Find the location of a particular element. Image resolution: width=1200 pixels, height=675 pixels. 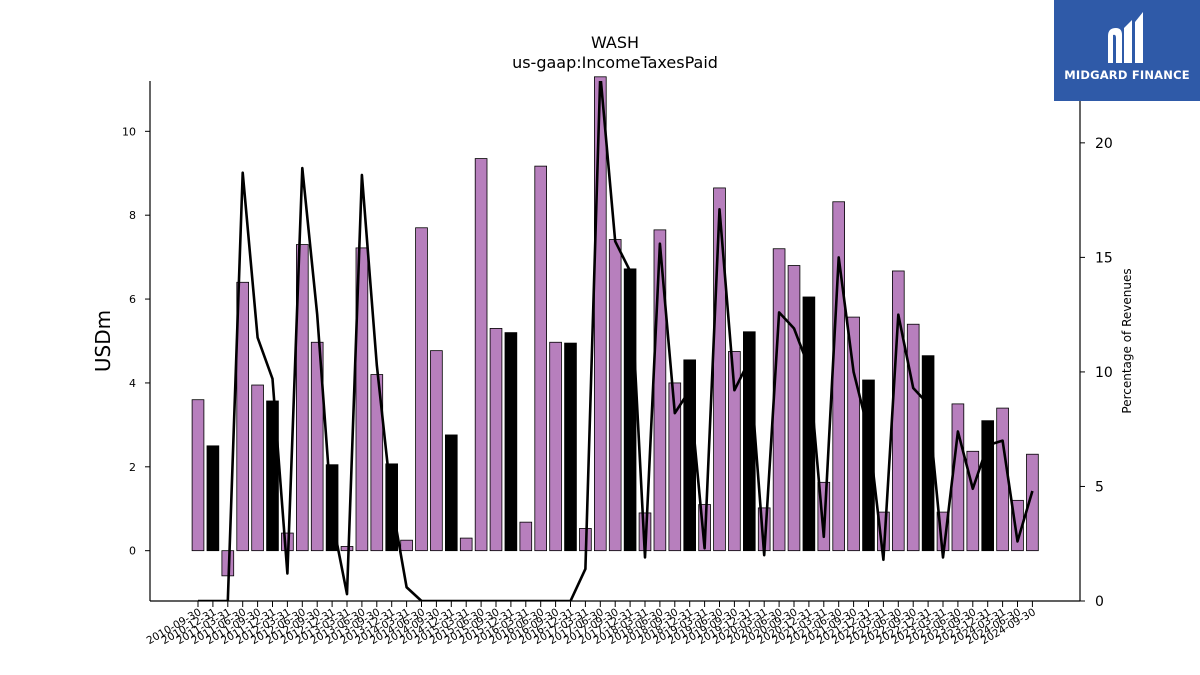

y-right-tick-label: 15 is located at coordinates (1104, 258).